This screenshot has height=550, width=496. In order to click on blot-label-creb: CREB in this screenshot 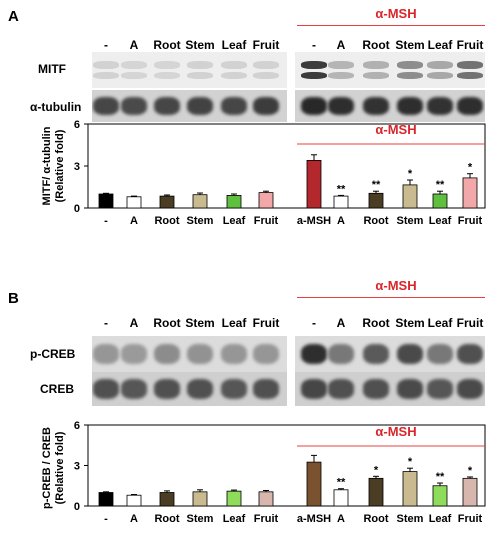, I will do `click(57, 389)`.